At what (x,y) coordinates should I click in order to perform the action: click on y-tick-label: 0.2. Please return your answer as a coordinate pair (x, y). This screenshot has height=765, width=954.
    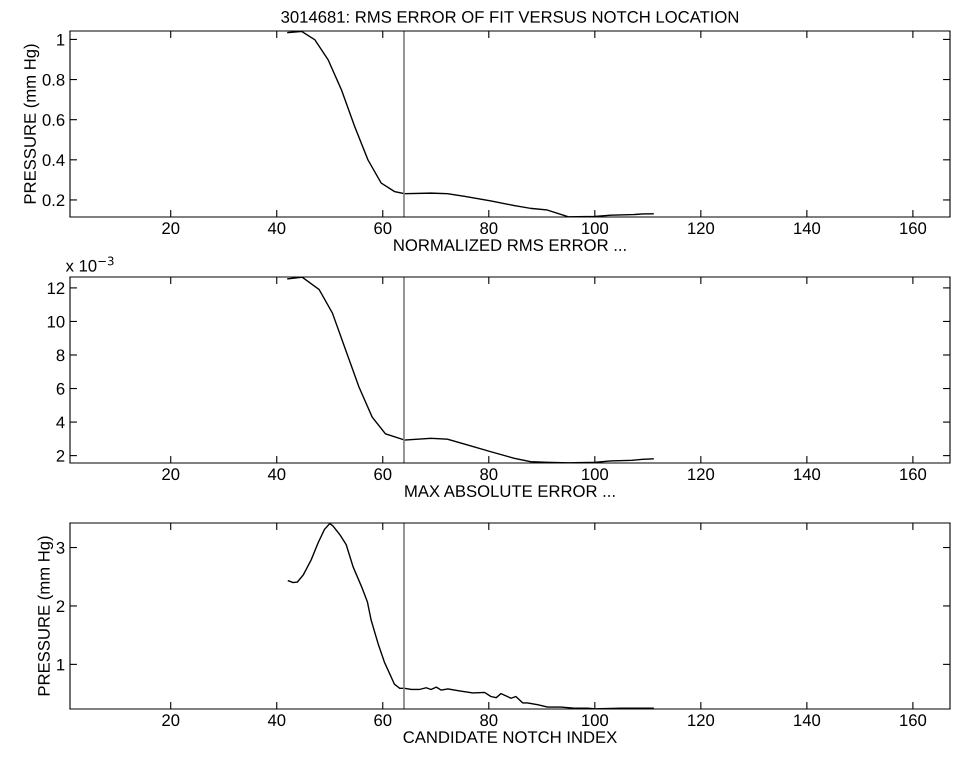
    Looking at the image, I should click on (53, 200).